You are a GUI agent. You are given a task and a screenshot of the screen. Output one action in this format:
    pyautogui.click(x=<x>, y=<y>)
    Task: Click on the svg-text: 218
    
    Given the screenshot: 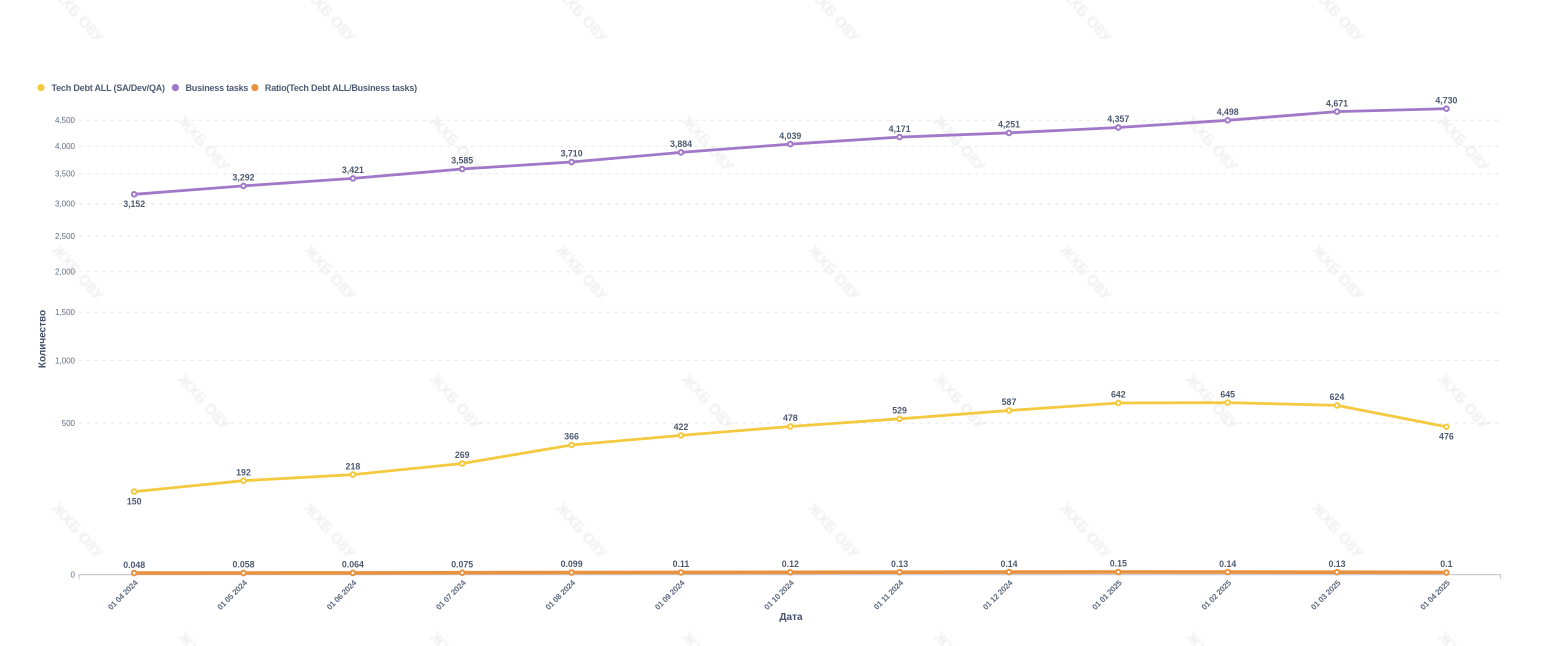 What is the action you would take?
    pyautogui.click(x=353, y=466)
    